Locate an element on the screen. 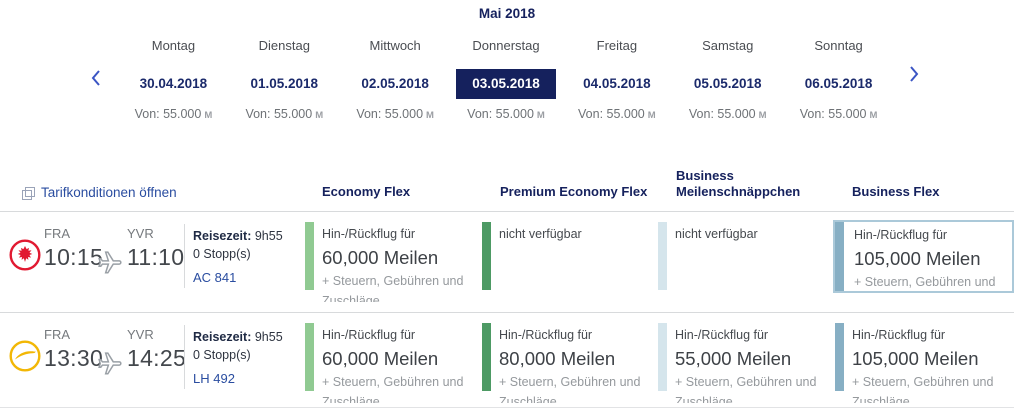 This screenshot has height=415, width=1024. chevron-right-icon is located at coordinates (914, 74).